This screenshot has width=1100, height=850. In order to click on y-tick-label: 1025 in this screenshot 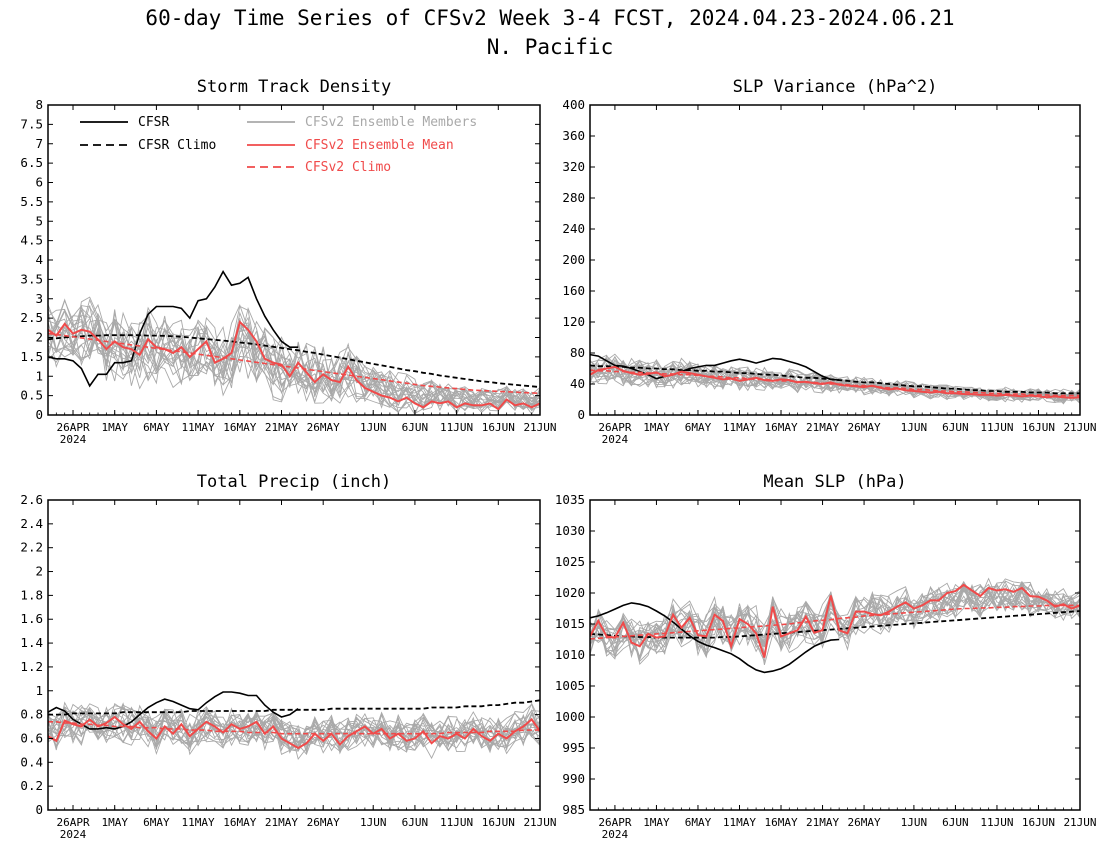, I will do `click(570, 561)`.